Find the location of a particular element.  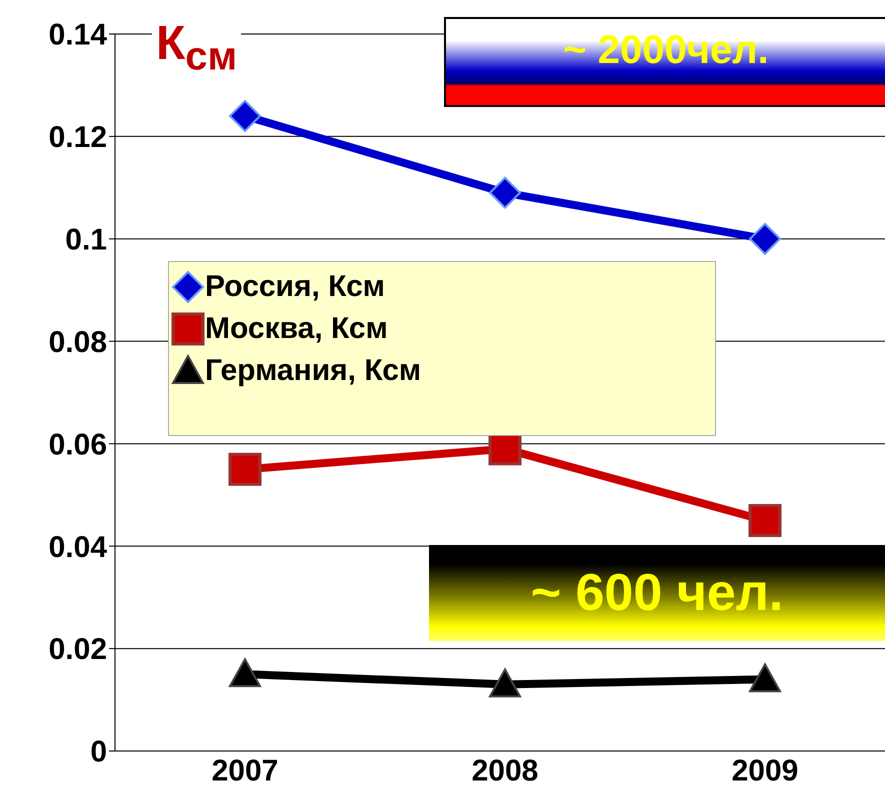

x-tick-label: 2009 is located at coordinates (765, 771).